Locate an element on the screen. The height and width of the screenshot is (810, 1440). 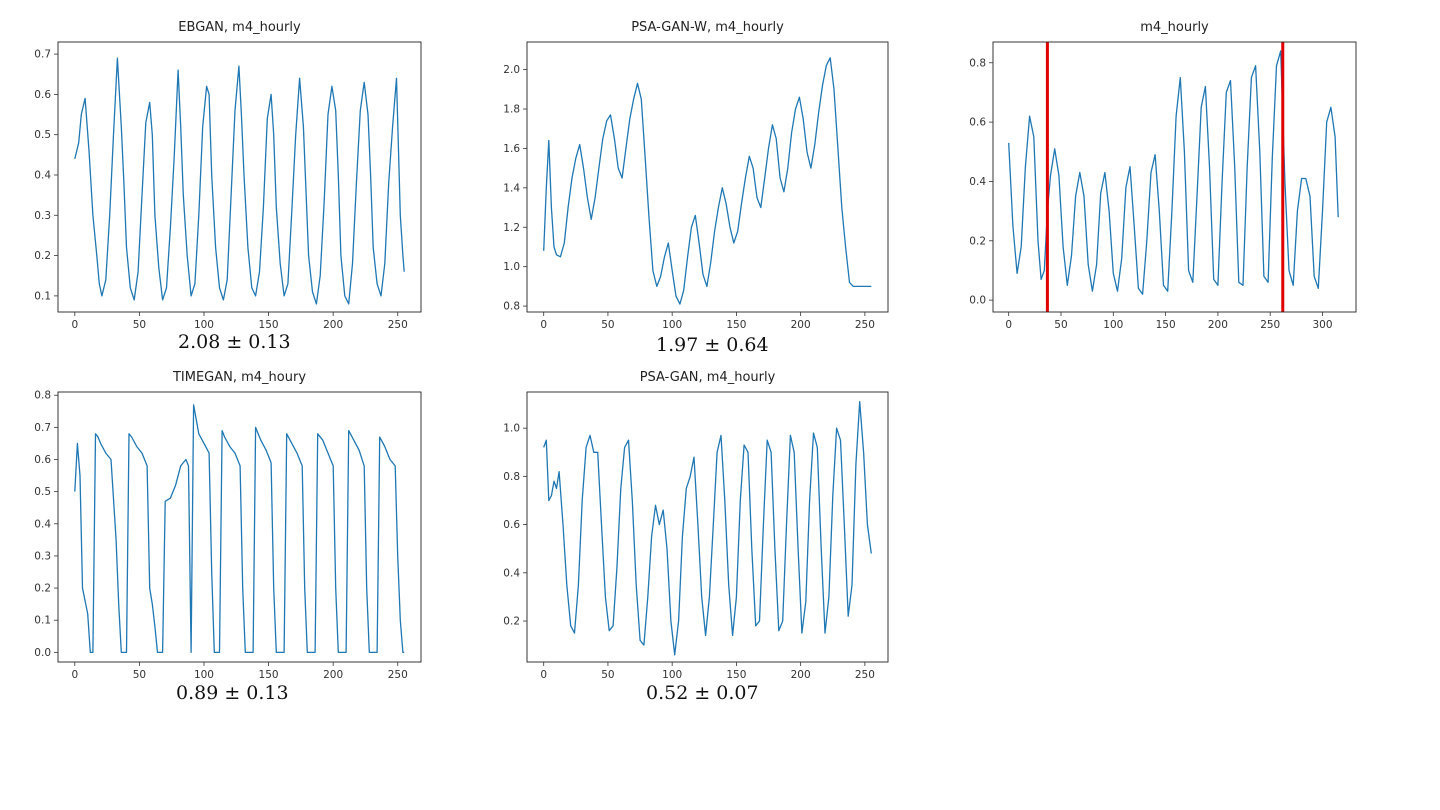
chart-title: PSA-GAN, m4_hourly is located at coordinates (708, 377).